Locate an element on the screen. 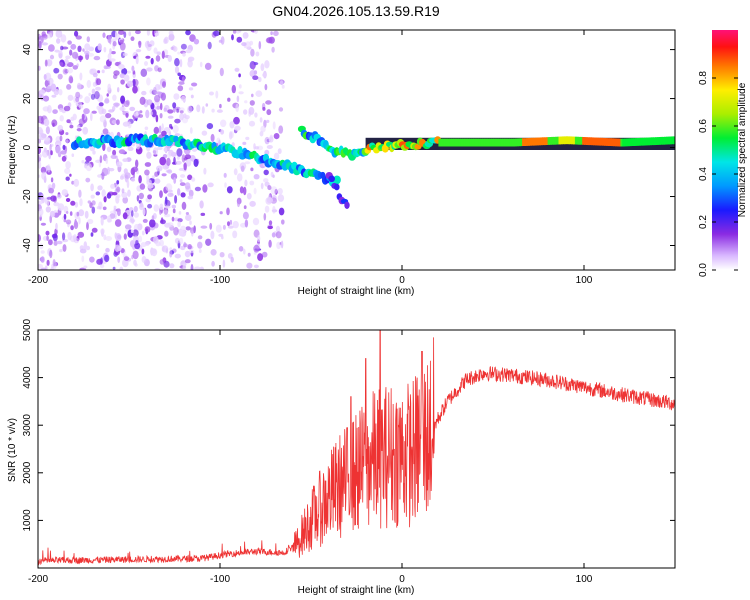  colorbar-tick-label: 0.0 is located at coordinates (703, 270).